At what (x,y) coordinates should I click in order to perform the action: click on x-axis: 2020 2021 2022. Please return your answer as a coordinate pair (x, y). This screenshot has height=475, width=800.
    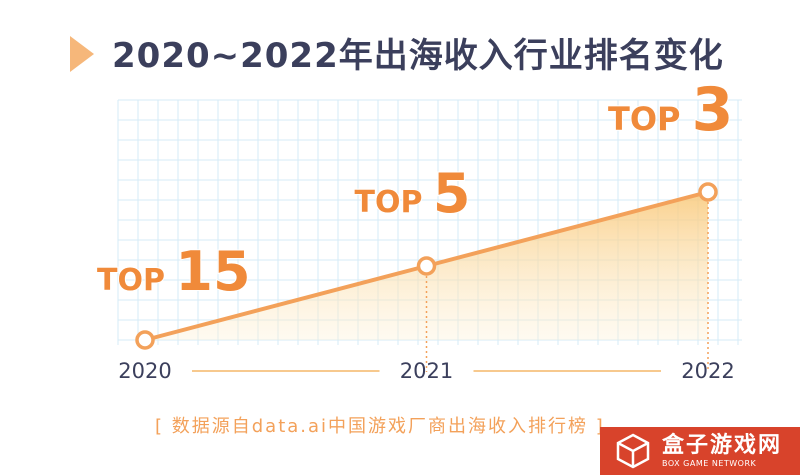
    Looking at the image, I should click on (426, 371).